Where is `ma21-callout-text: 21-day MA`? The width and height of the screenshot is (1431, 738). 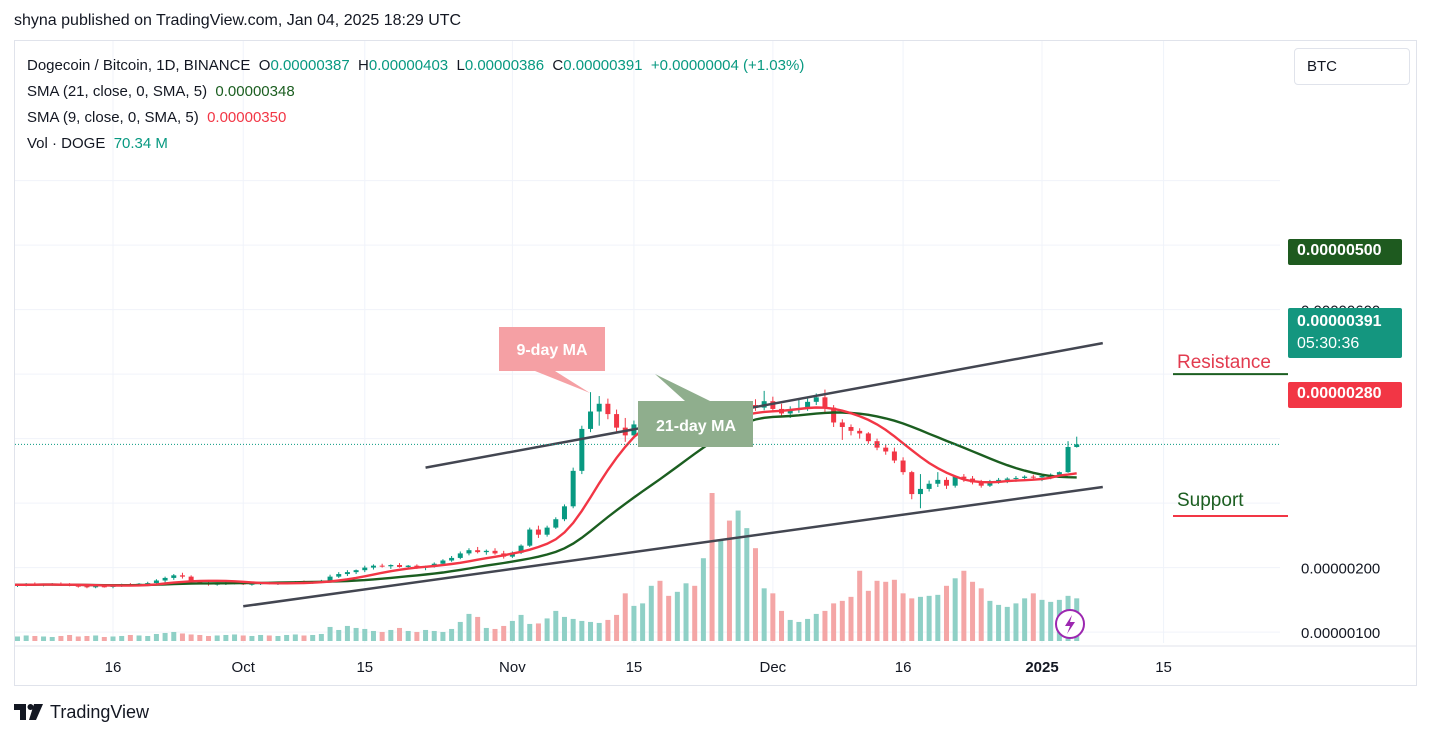 ma21-callout-text: 21-day MA is located at coordinates (696, 426).